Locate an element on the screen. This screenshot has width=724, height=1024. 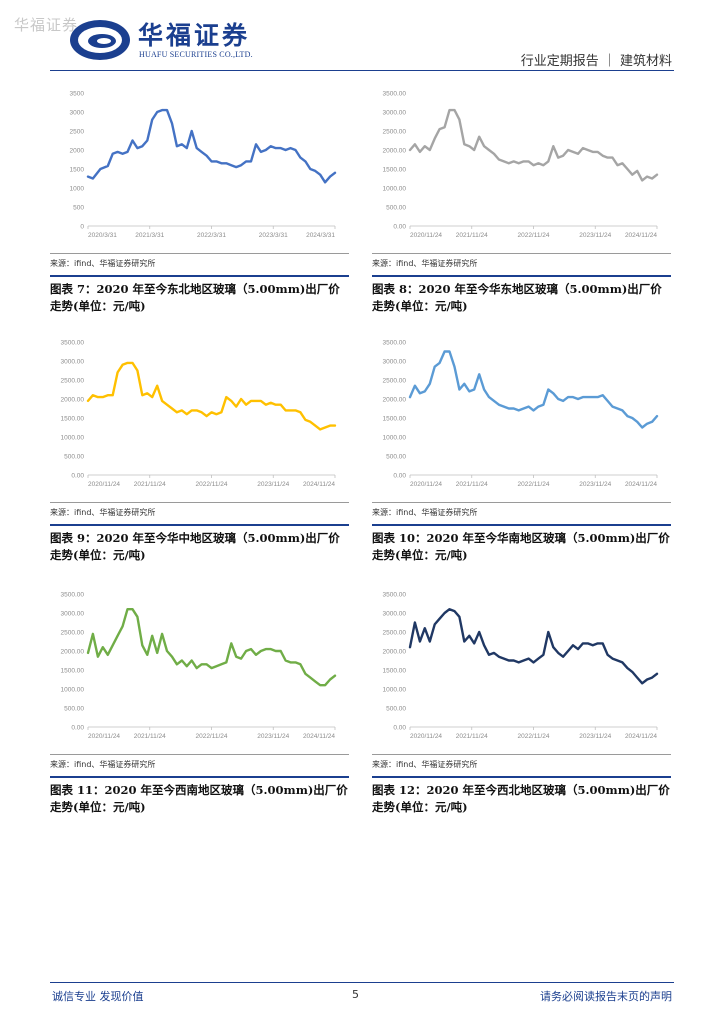
logo-en-text: HUAFU SECURITIES CO.,LTD. is located at coordinates (196, 54).